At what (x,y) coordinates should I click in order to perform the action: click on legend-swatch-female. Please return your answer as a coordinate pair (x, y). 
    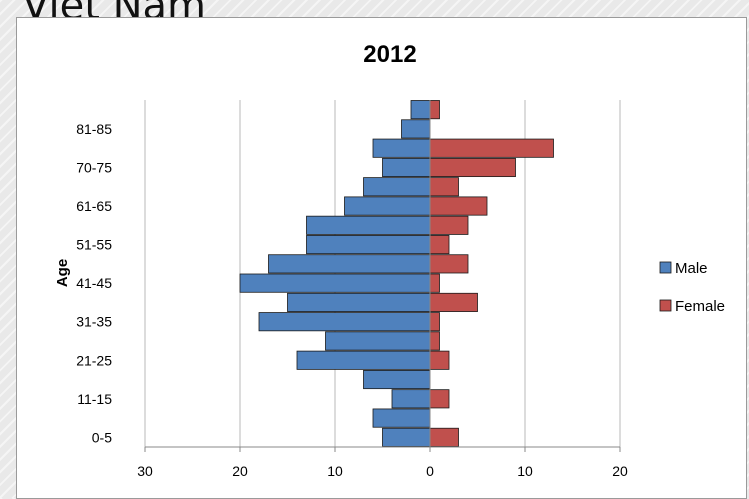
    Looking at the image, I should click on (665, 305).